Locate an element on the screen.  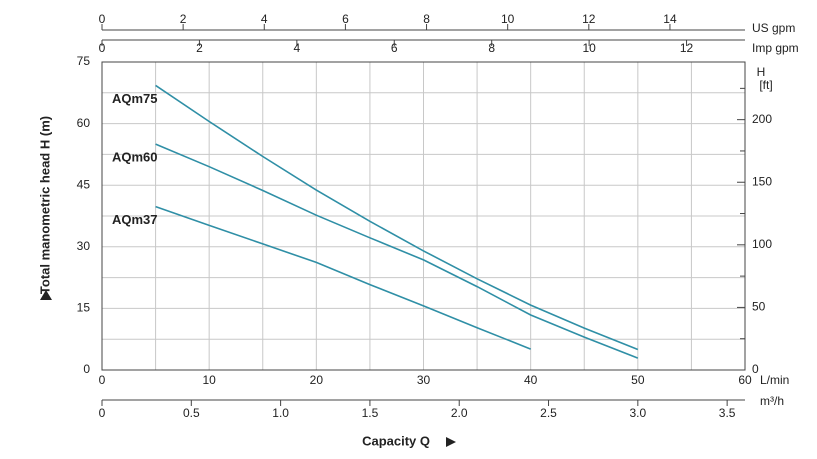
bottom-axis2-tick-label: 2.0 is located at coordinates (459, 413).